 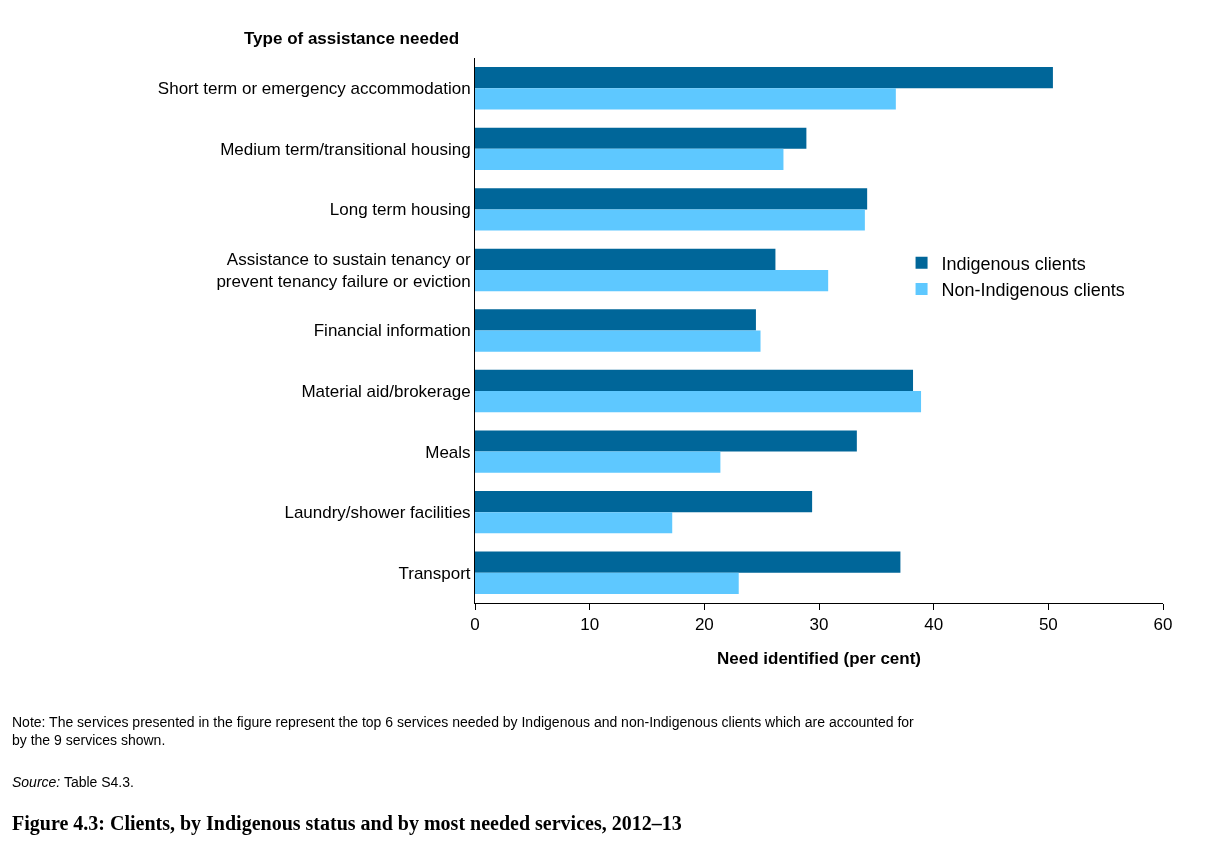 I want to click on x-tick-label: 10, so click(x=590, y=625).